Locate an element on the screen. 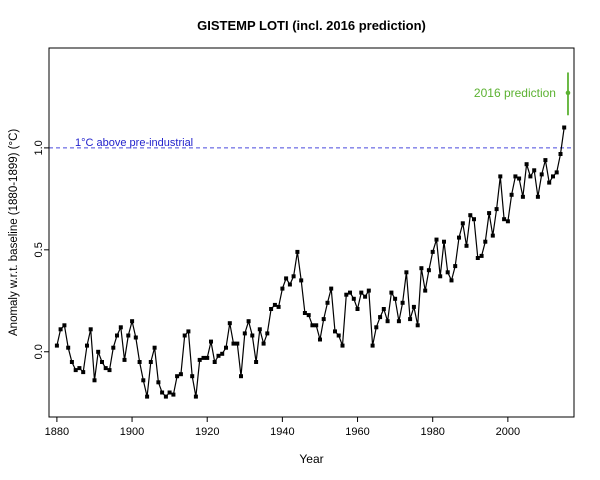 The image size is (600, 480). x-tick-label: 1980 is located at coordinates (432, 432).